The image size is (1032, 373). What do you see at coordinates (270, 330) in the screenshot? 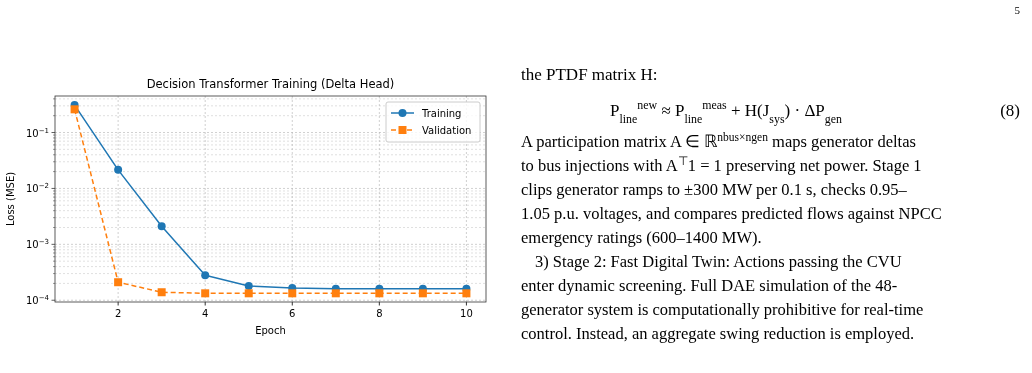
I see `x-axis-title: Epoch` at bounding box center [270, 330].